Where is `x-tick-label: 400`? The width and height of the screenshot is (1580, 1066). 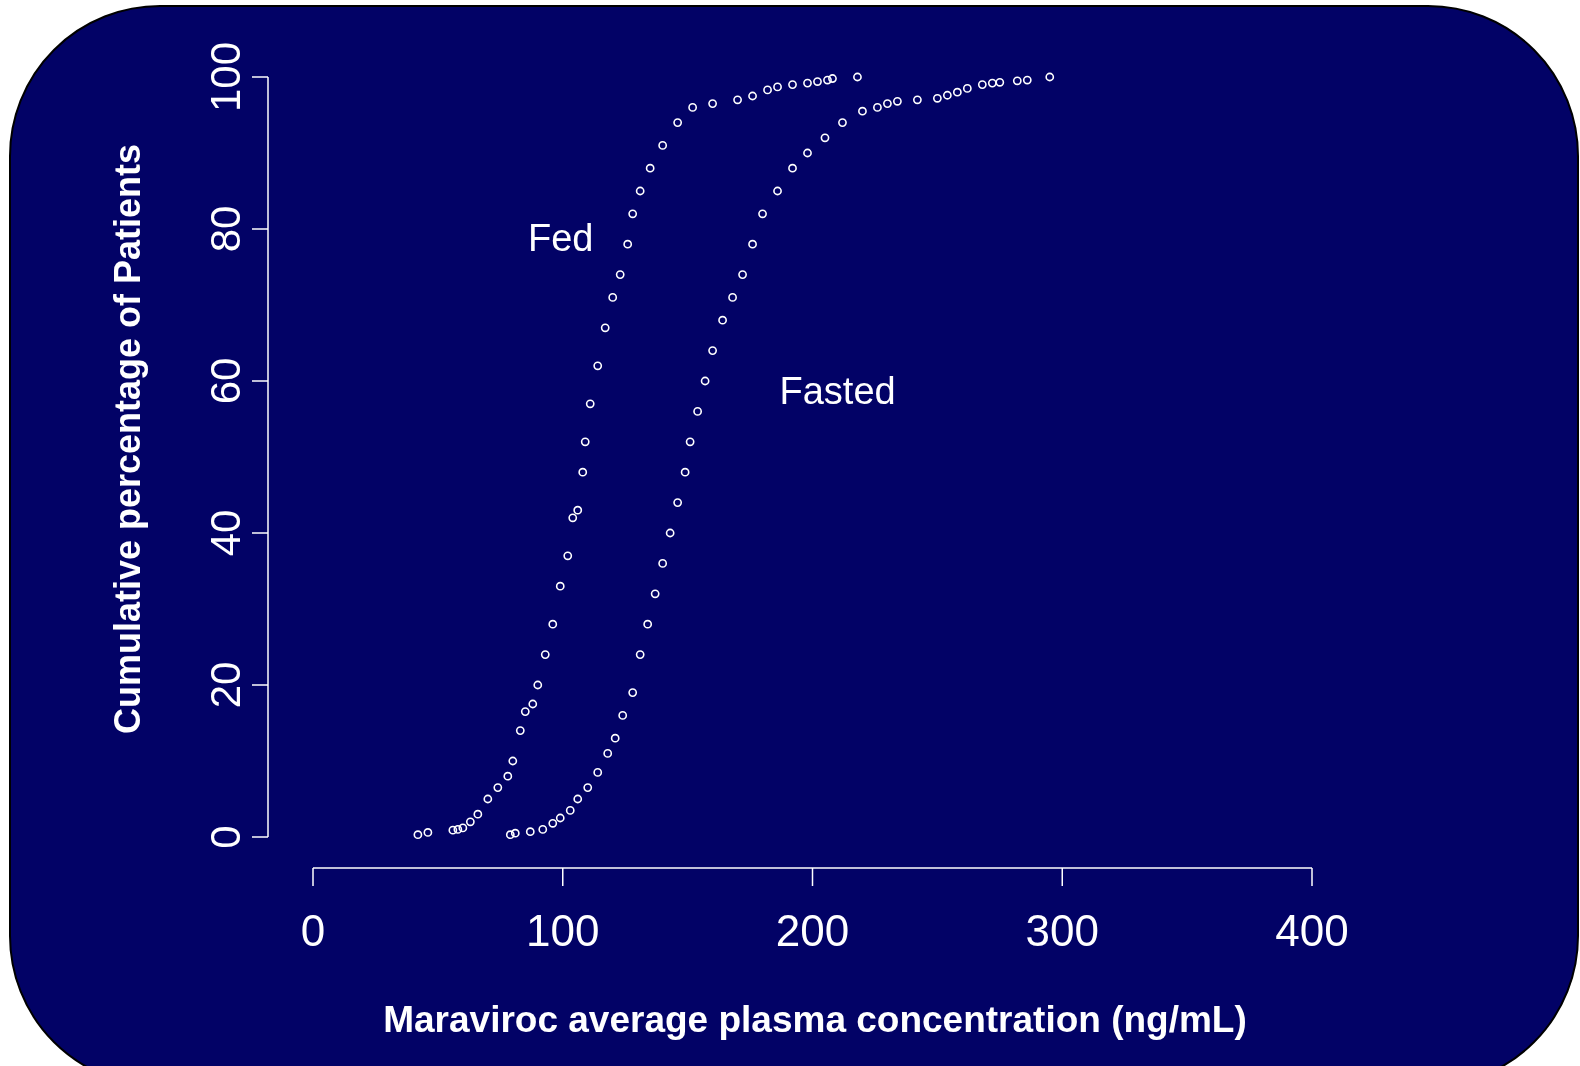
x-tick-label: 400 is located at coordinates (1312, 930).